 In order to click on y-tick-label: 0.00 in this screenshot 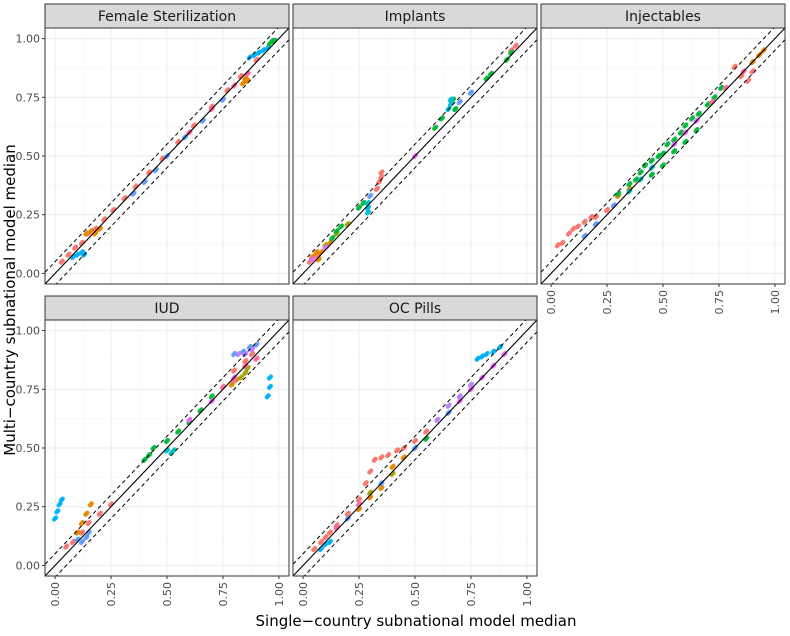, I will do `click(28, 565)`.